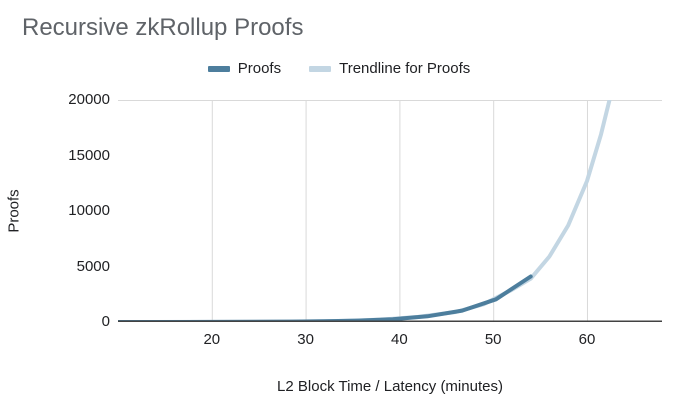  I want to click on y-tick-label: 0, so click(105, 321).